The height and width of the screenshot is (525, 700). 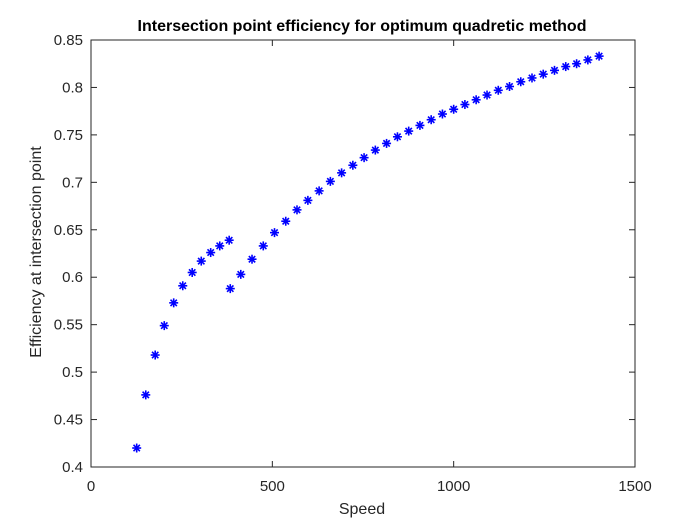 What do you see at coordinates (72, 467) in the screenshot?
I see `y-tick-label: 0.4` at bounding box center [72, 467].